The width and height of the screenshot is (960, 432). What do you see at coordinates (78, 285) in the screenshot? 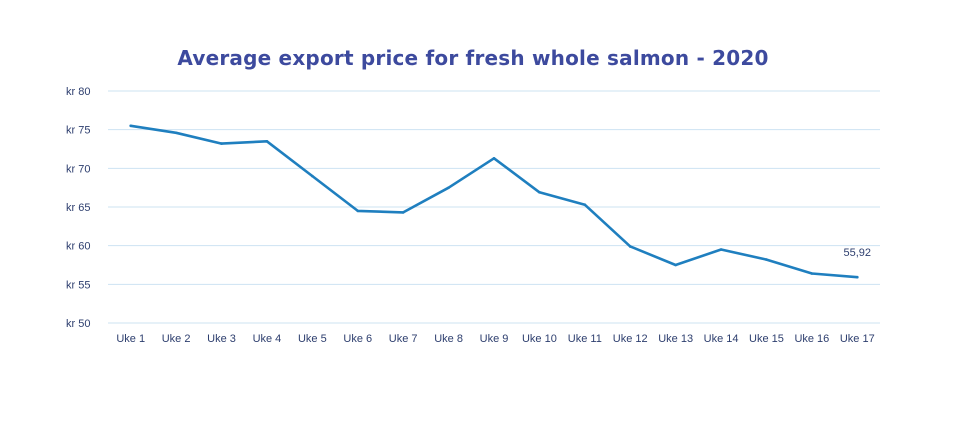
I see `y-tick-label: kr 55` at bounding box center [78, 285].